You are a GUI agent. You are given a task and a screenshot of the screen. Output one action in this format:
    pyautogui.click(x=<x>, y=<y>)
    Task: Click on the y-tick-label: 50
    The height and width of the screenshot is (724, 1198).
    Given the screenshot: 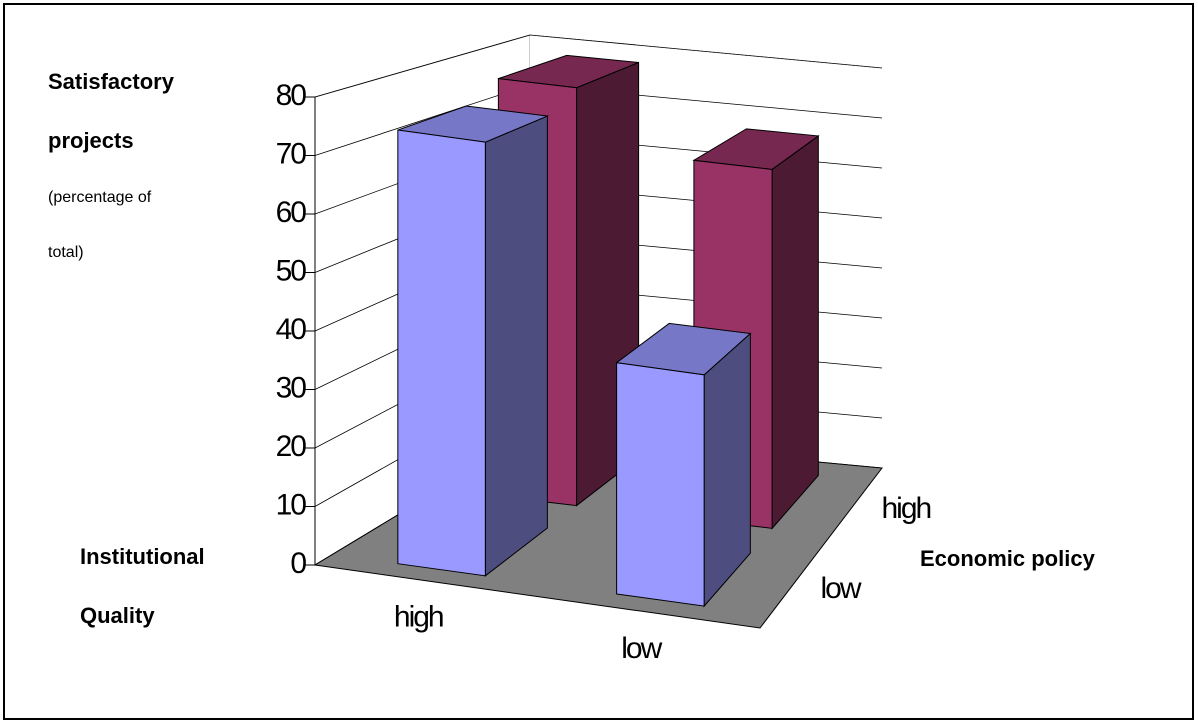 What is the action you would take?
    pyautogui.click(x=291, y=270)
    